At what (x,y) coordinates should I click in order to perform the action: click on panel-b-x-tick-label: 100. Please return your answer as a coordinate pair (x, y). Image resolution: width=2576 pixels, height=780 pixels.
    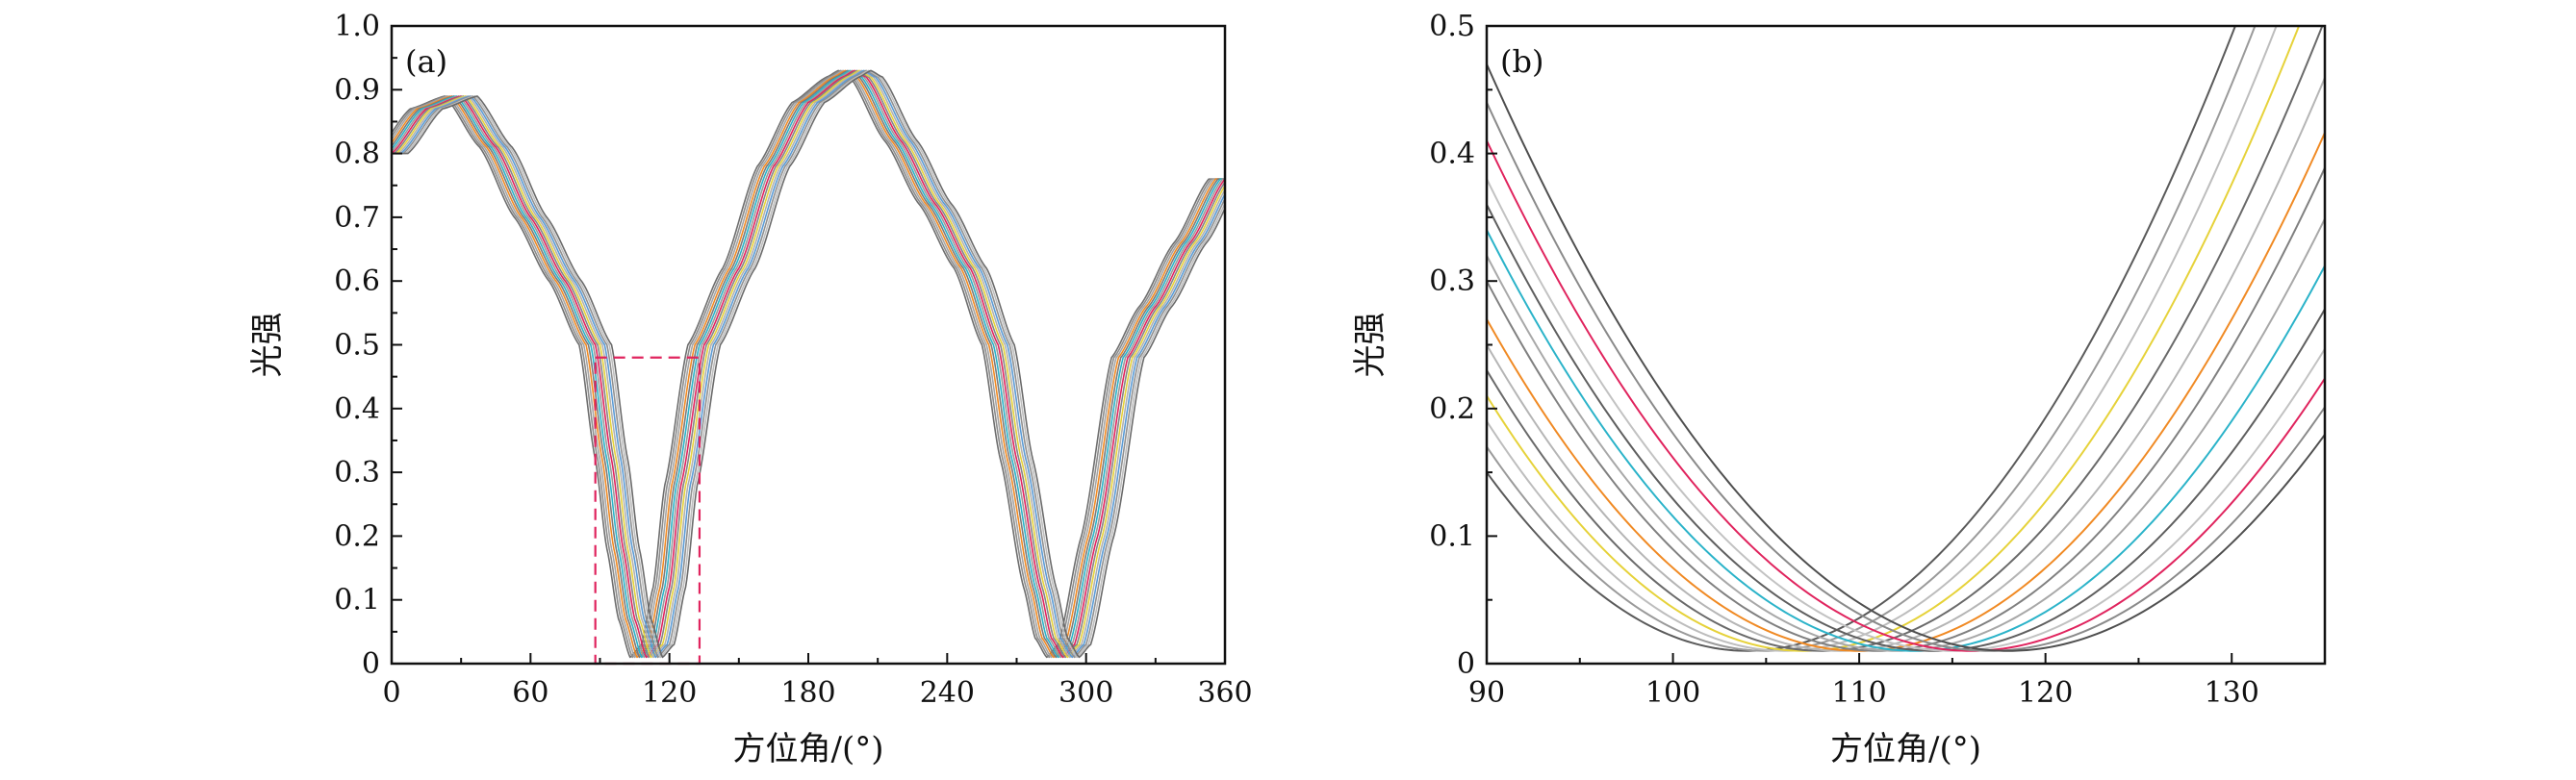
    Looking at the image, I should click on (1672, 693).